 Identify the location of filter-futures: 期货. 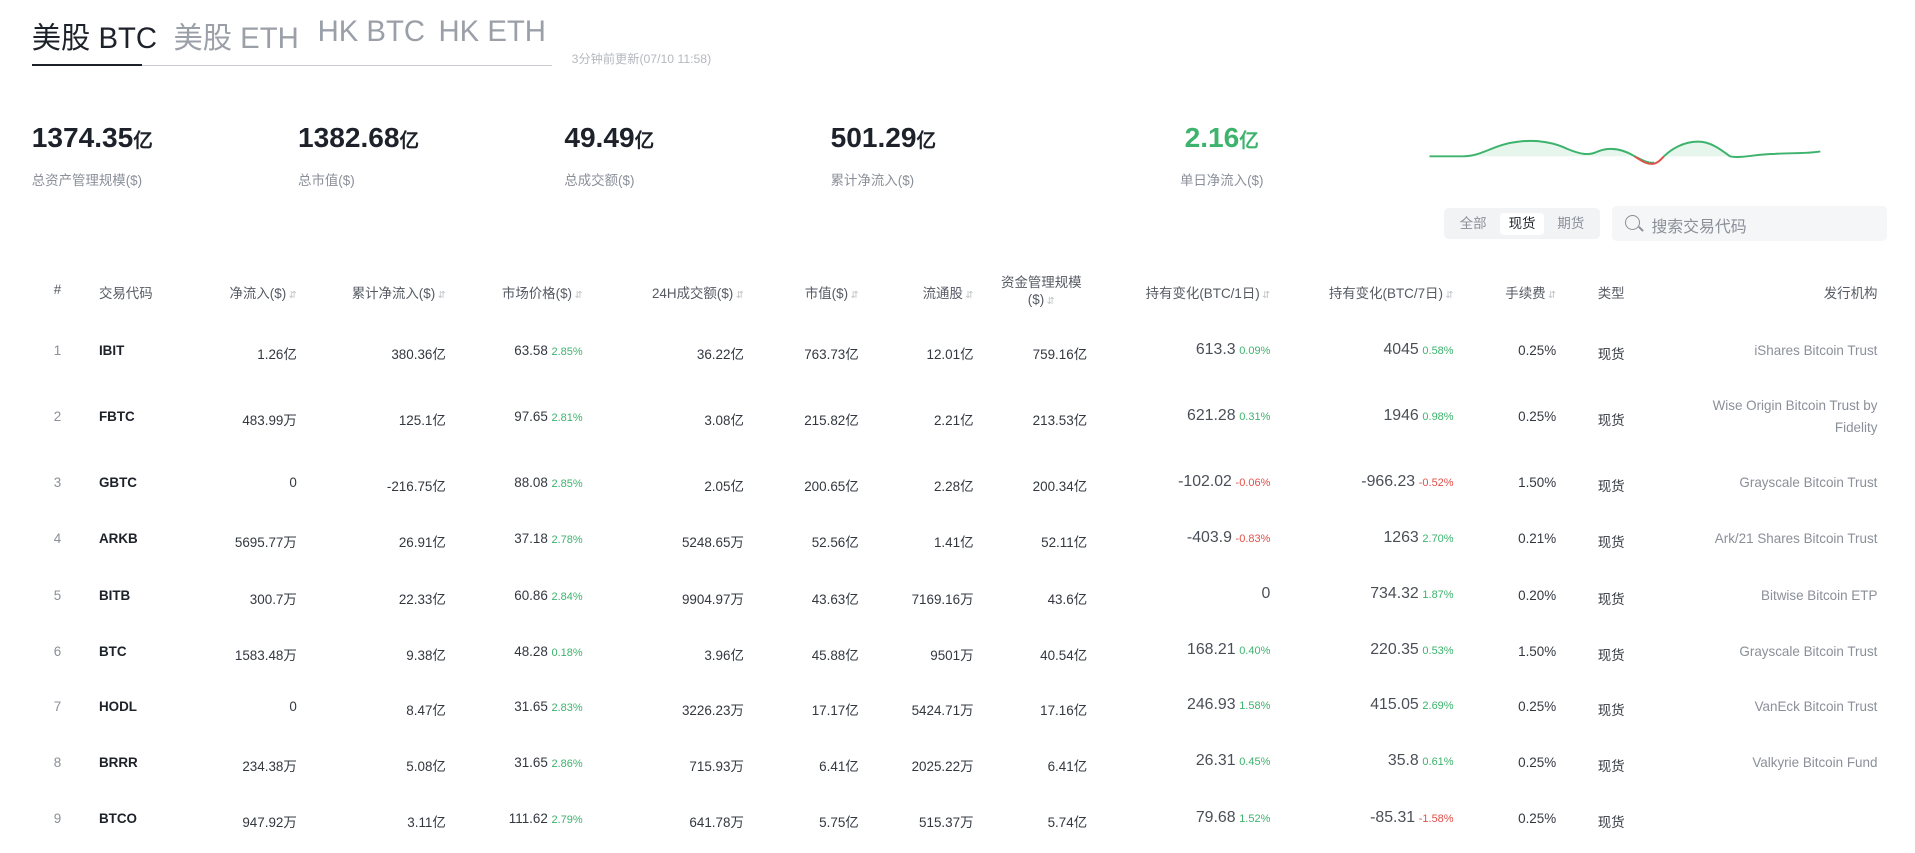
(1571, 223).